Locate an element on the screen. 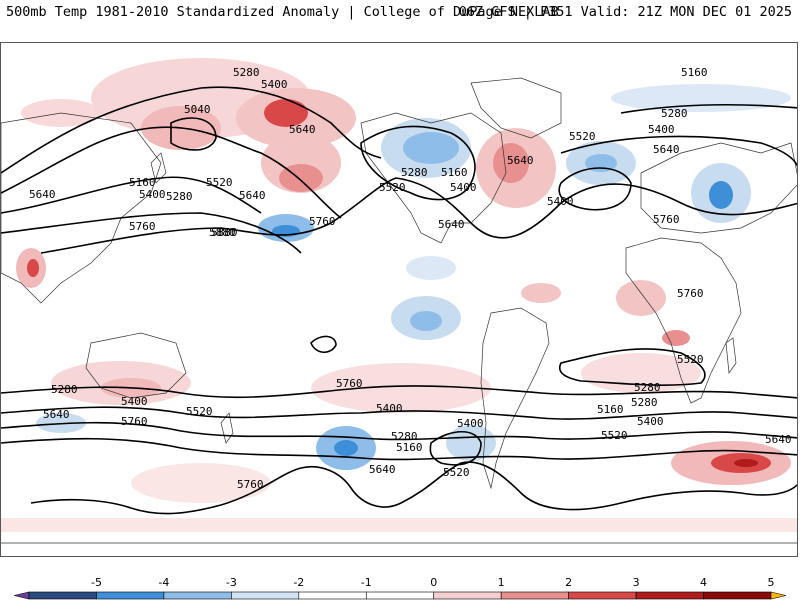 The width and height of the screenshot is (800, 600). colorbar-max-arrow is located at coordinates (778, 595).